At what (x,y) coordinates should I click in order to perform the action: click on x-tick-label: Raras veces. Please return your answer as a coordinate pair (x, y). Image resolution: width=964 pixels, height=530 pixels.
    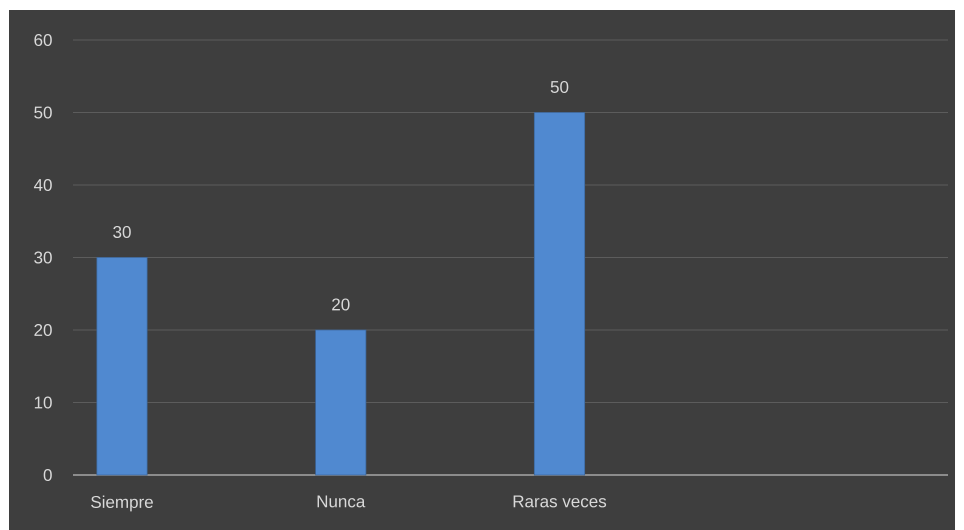
    Looking at the image, I should click on (560, 502).